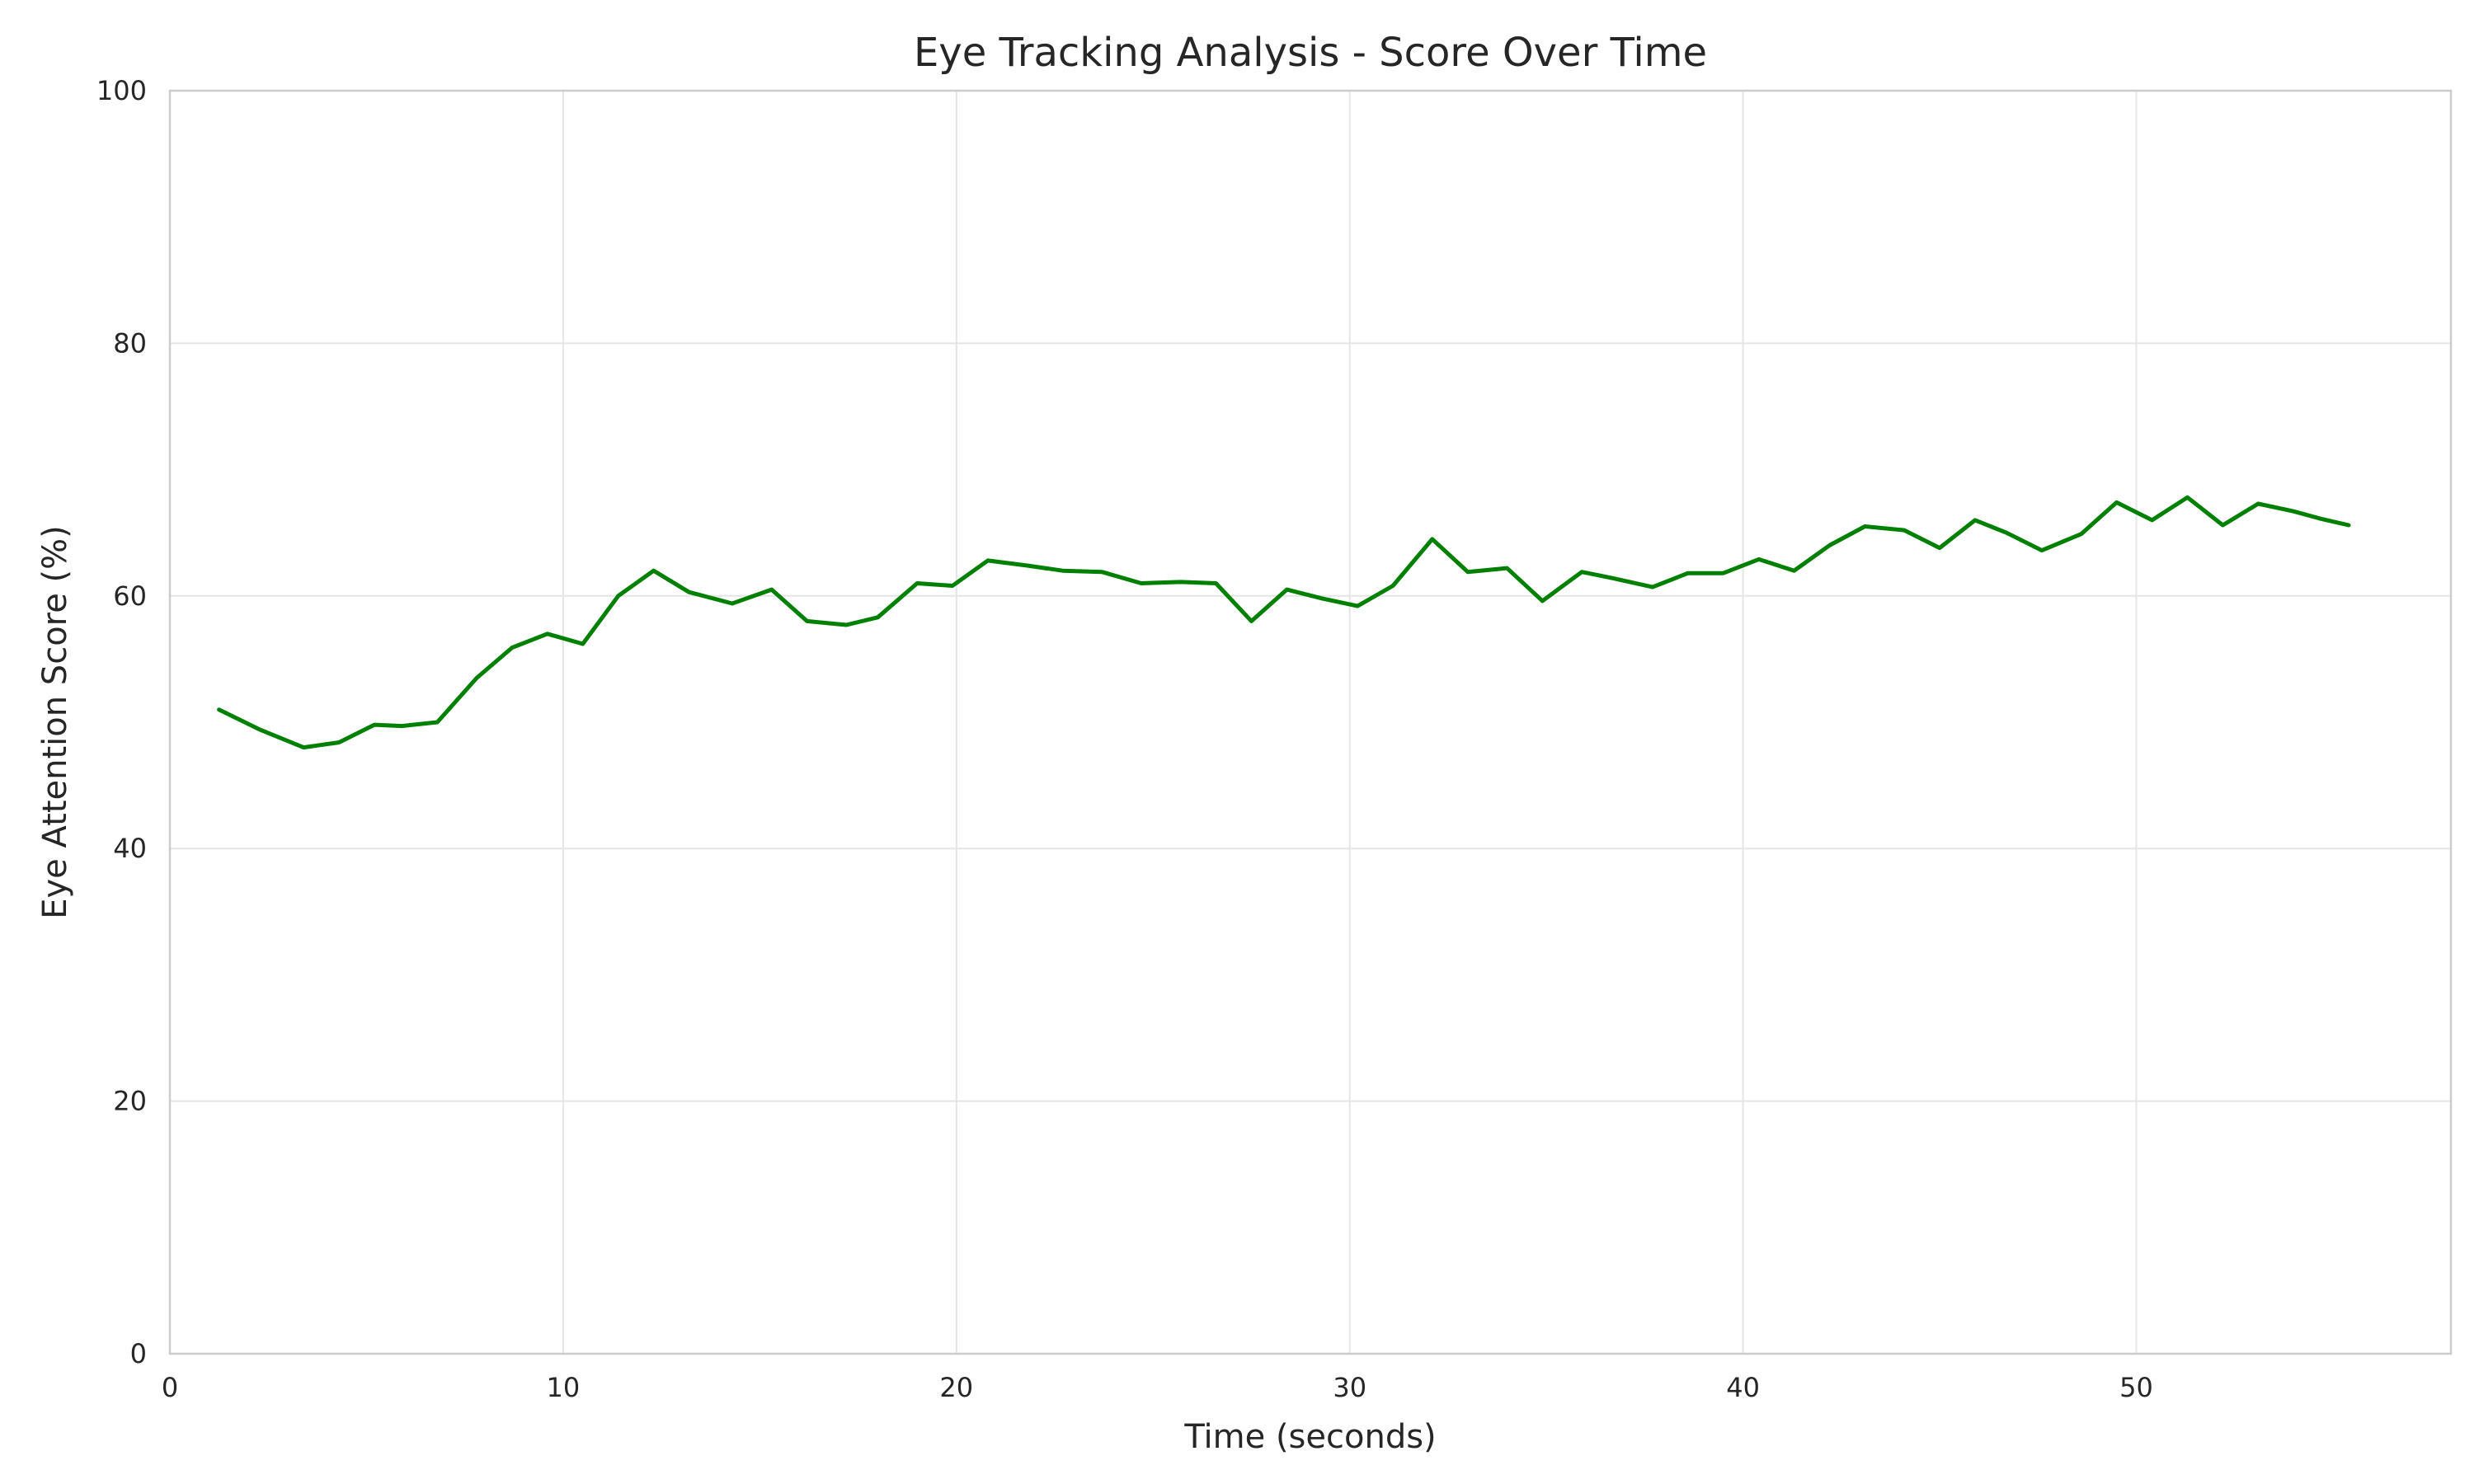 Image resolution: width=2474 pixels, height=1484 pixels. Describe the element at coordinates (138, 1353) in the screenshot. I see `y-tick-label: 0` at that location.